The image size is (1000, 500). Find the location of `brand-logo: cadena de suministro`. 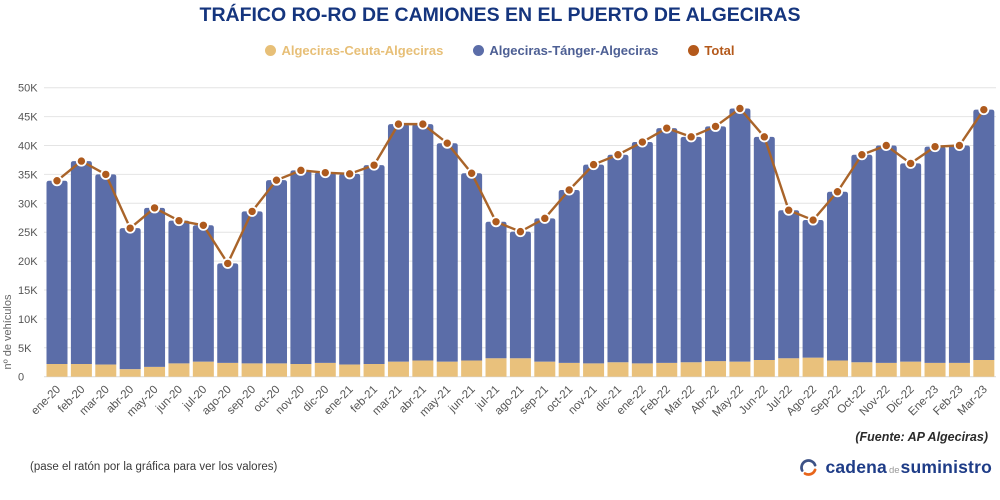

brand-logo: cadena de suministro is located at coordinates (895, 467).